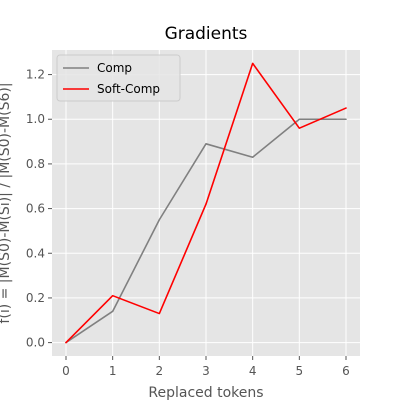 The height and width of the screenshot is (400, 400). What do you see at coordinates (35, 164) in the screenshot?
I see `y-tick-label: 0.8` at bounding box center [35, 164].